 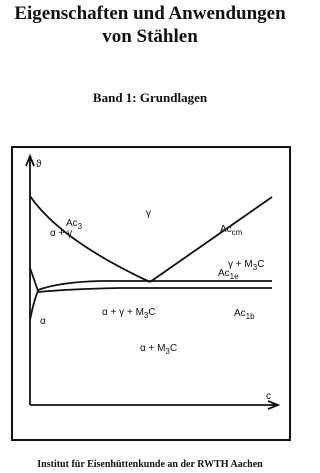 What do you see at coordinates (154, 285) in the screenshot?
I see `ac1e-line` at bounding box center [154, 285].